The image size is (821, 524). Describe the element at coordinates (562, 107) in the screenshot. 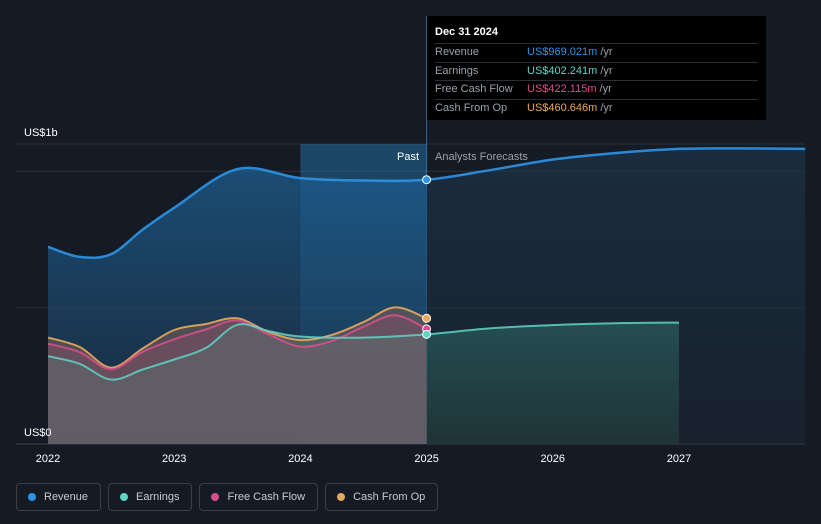

I see `tooltip-value: US$460.646m` at that location.